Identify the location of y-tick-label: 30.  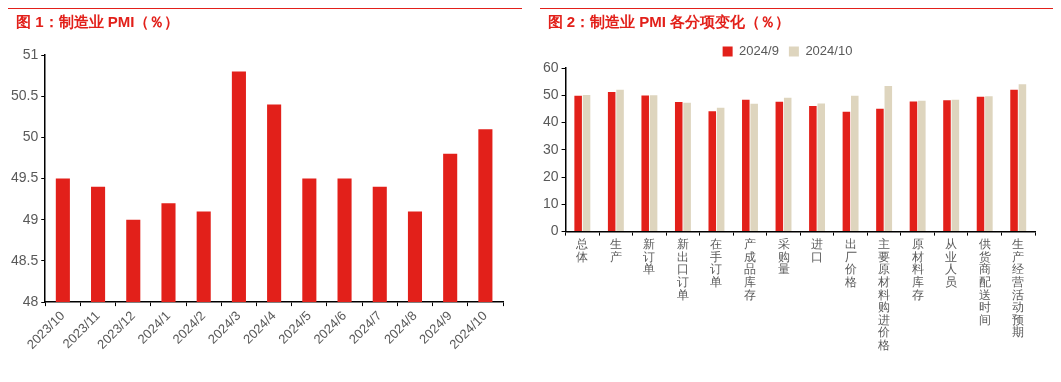
(550, 148).